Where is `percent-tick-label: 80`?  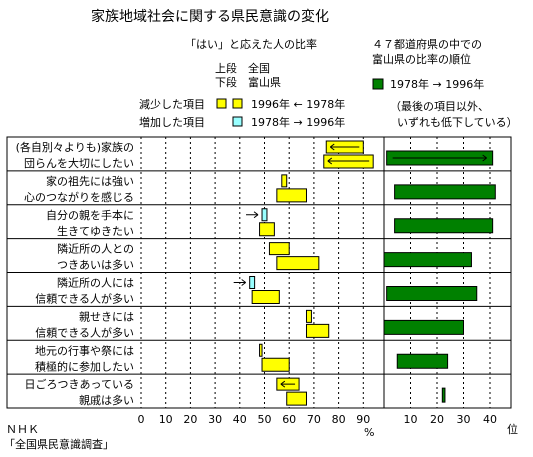 percent-tick-label: 80 is located at coordinates (339, 419).